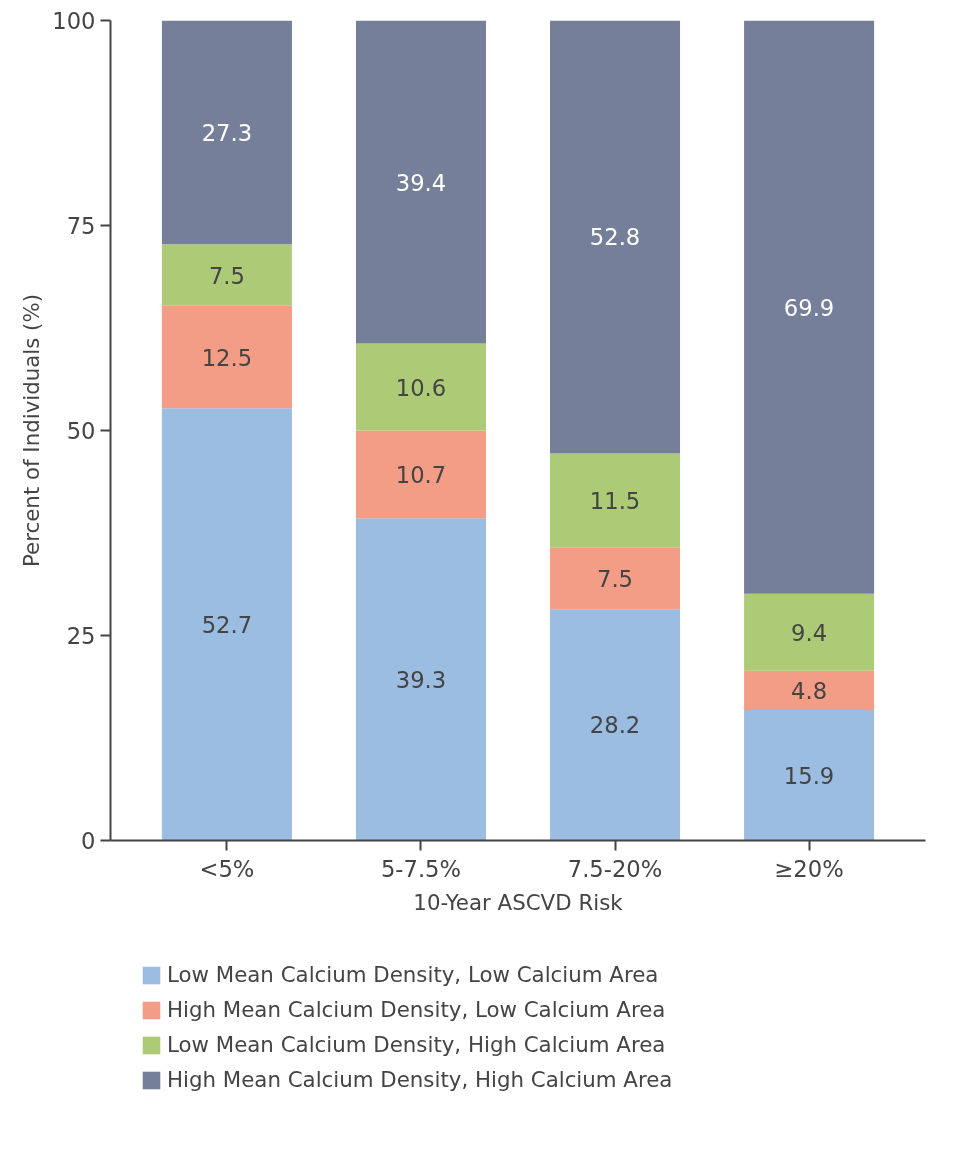 The width and height of the screenshot is (964, 1155). Describe the element at coordinates (227, 868) in the screenshot. I see `x-tick-label: <5%` at that location.